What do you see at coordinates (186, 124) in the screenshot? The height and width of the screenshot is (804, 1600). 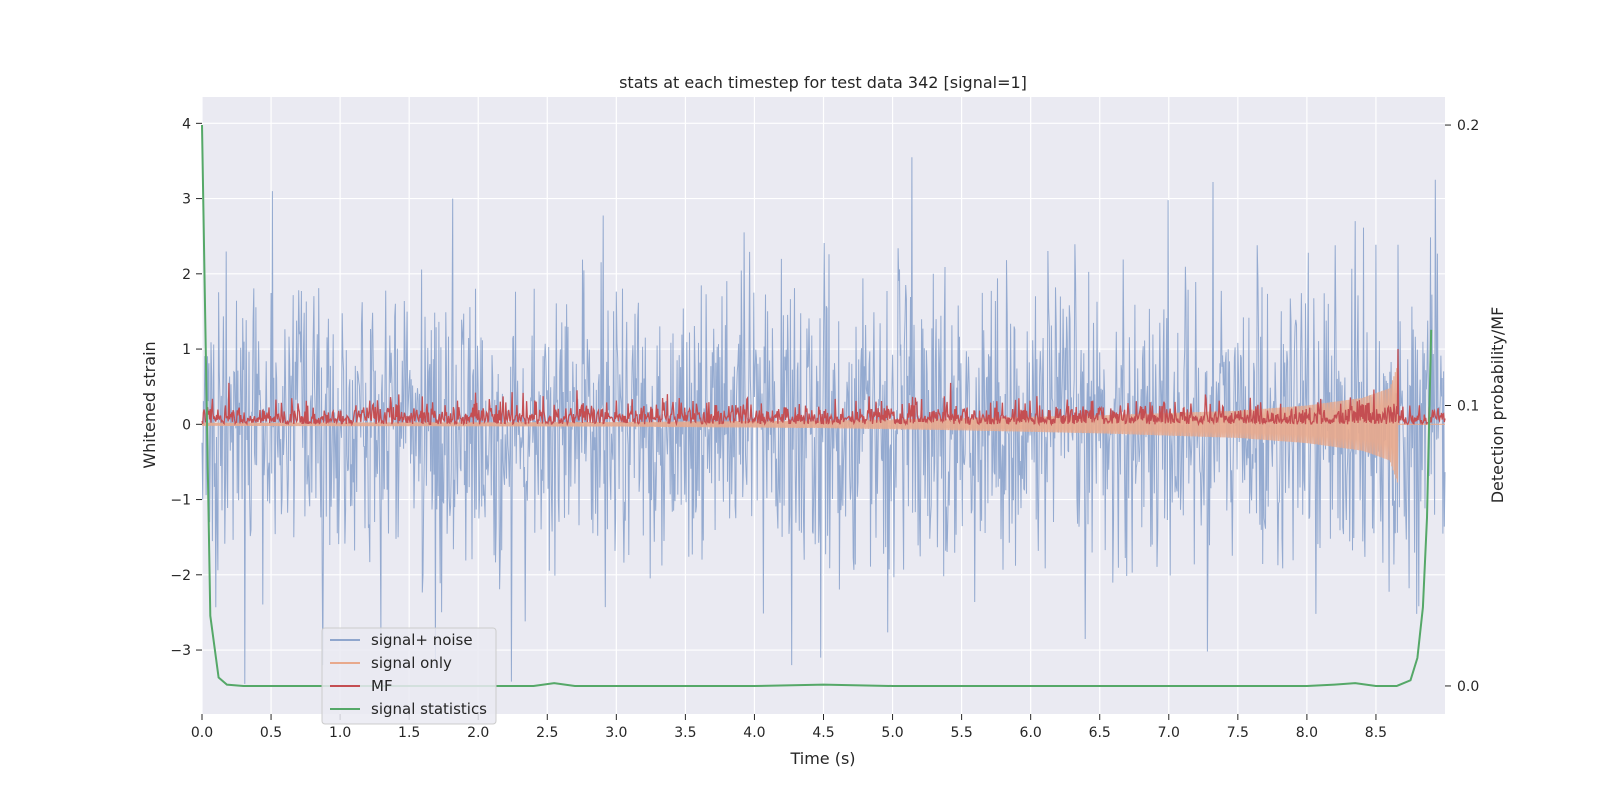 I see `y-left-tick-label: 4` at bounding box center [186, 124].